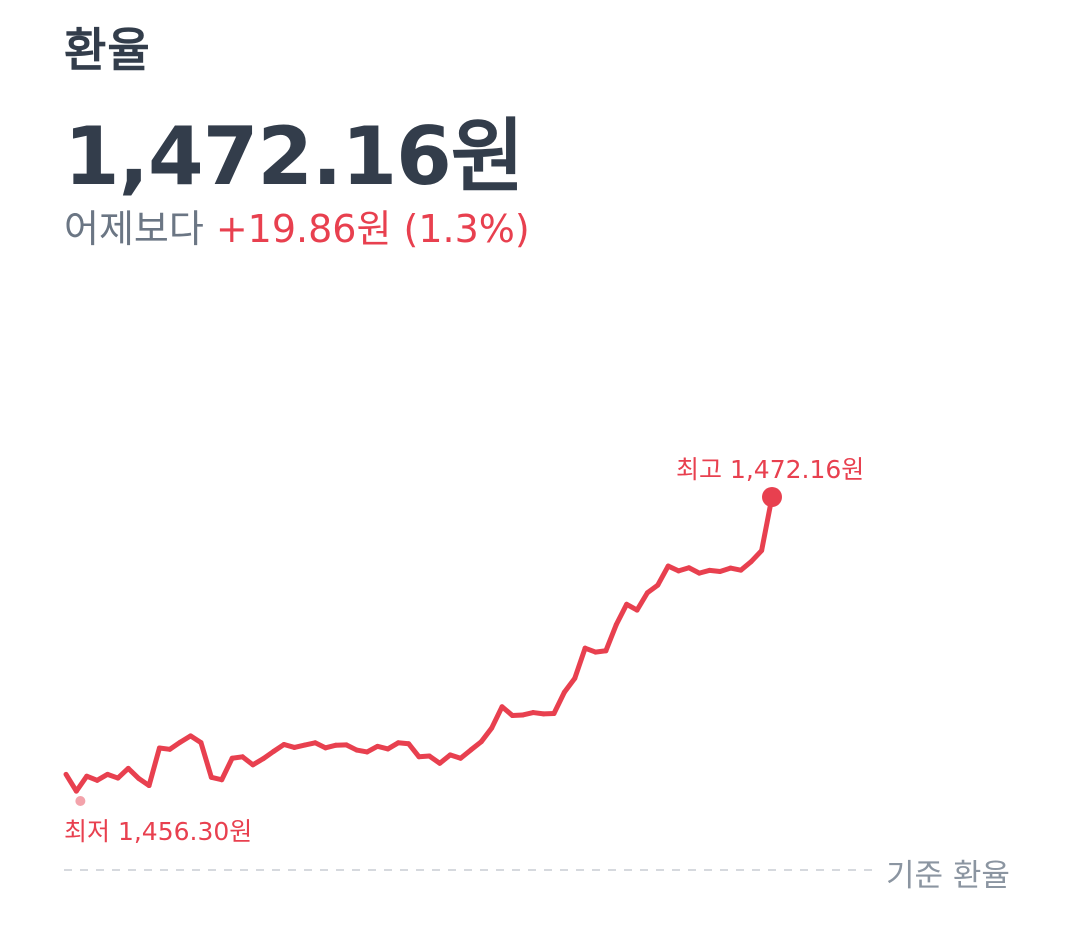  Describe the element at coordinates (158, 831) in the screenshot. I see `low-label: 최저 1,456.30원` at that location.